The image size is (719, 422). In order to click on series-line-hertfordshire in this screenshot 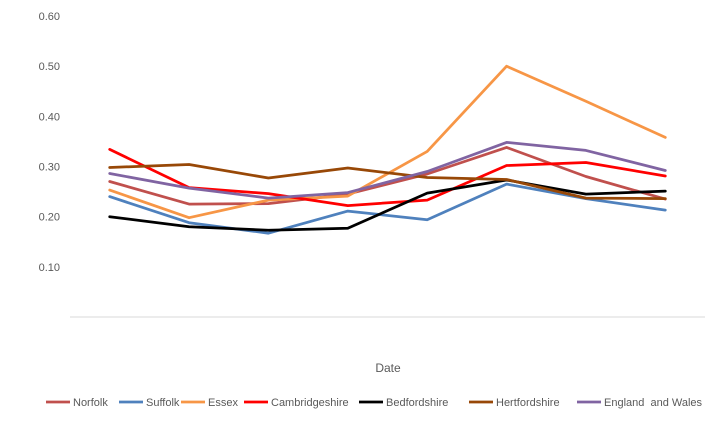, I will do `click(387, 181)`.